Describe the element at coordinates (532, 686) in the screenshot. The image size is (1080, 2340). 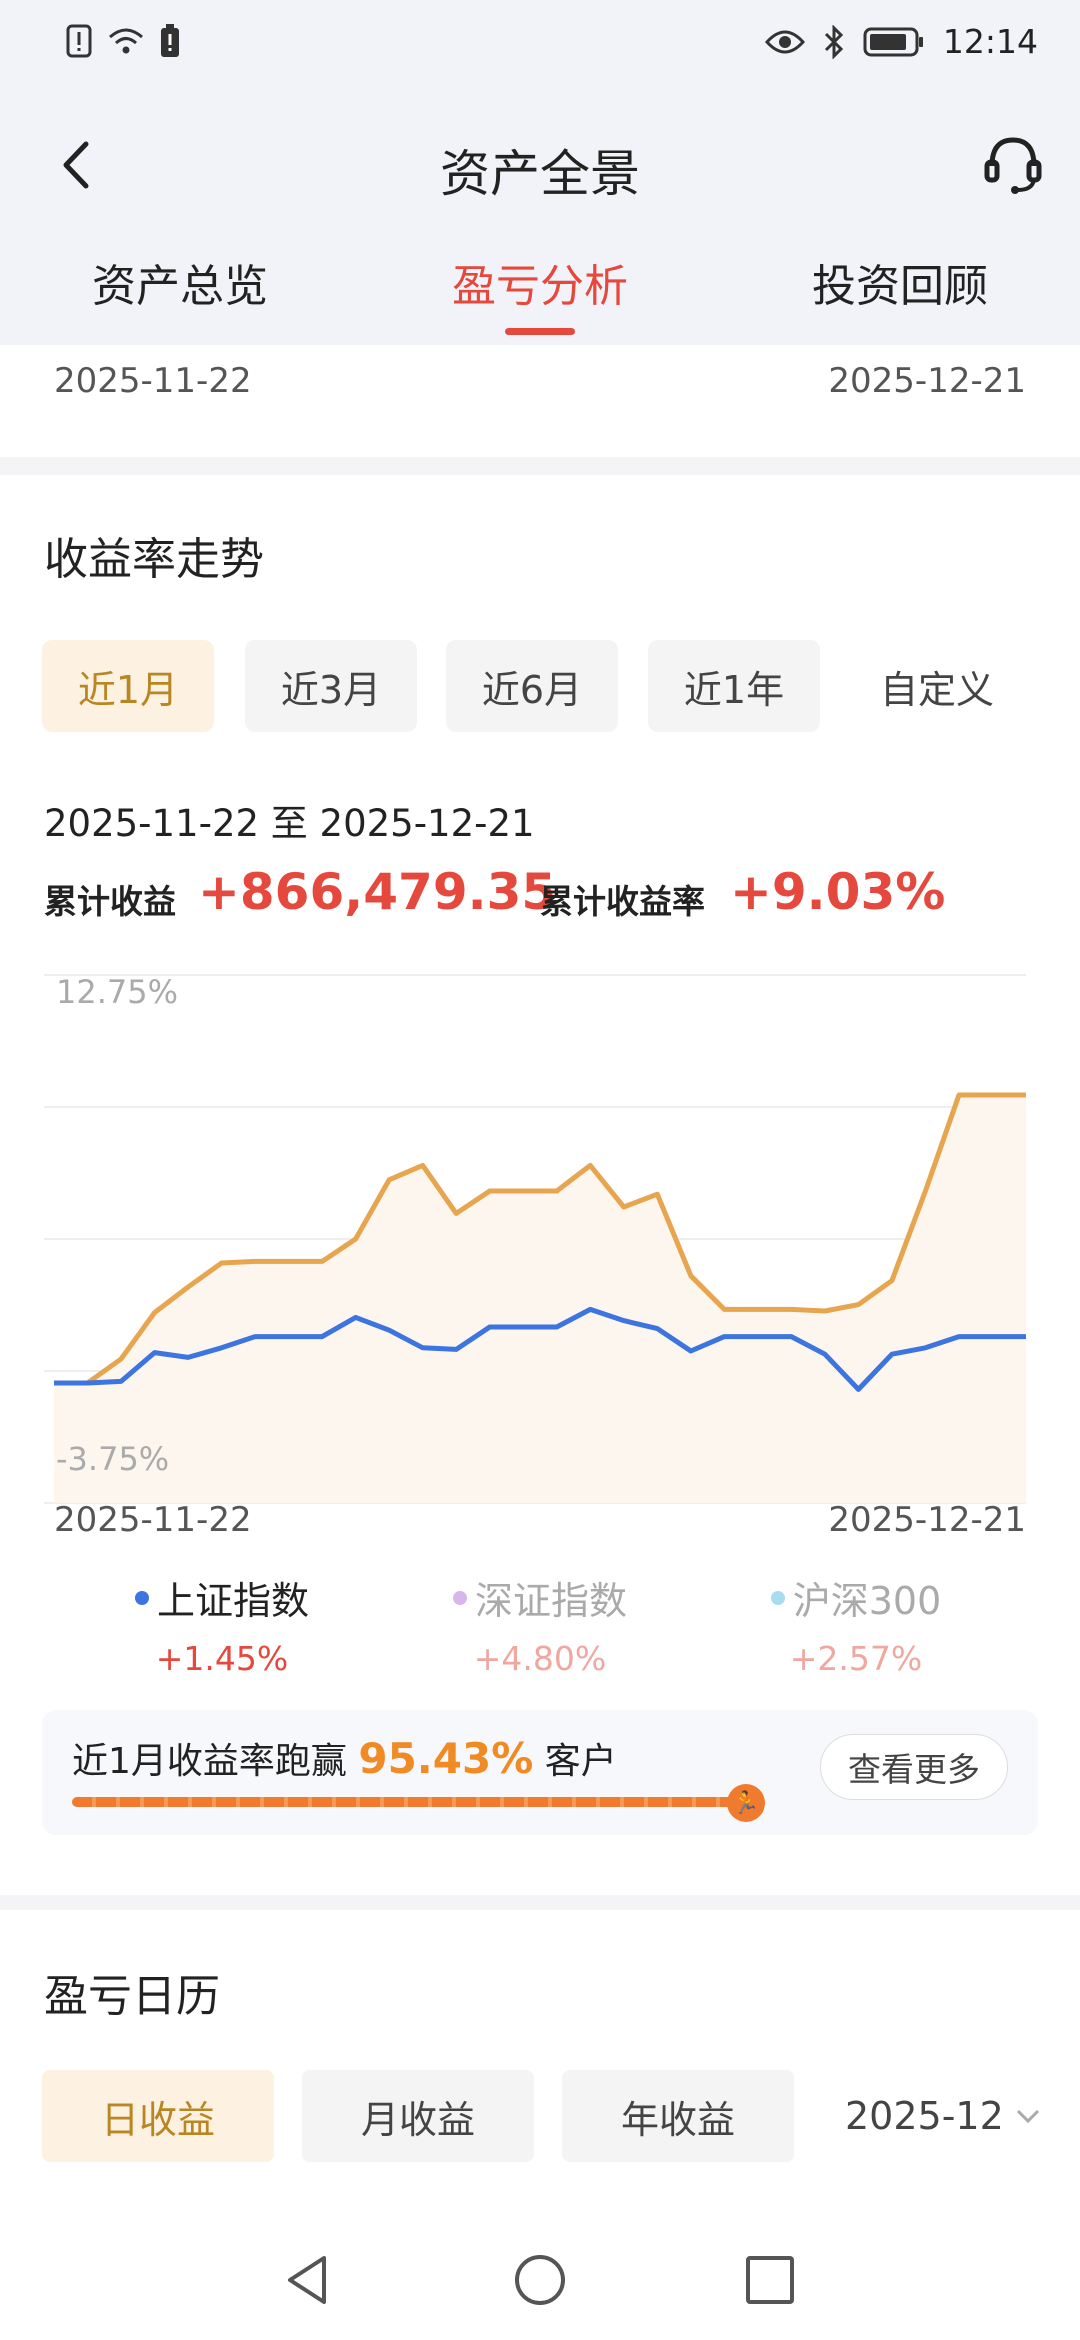
I see `range-6m-button: 近6月` at that location.